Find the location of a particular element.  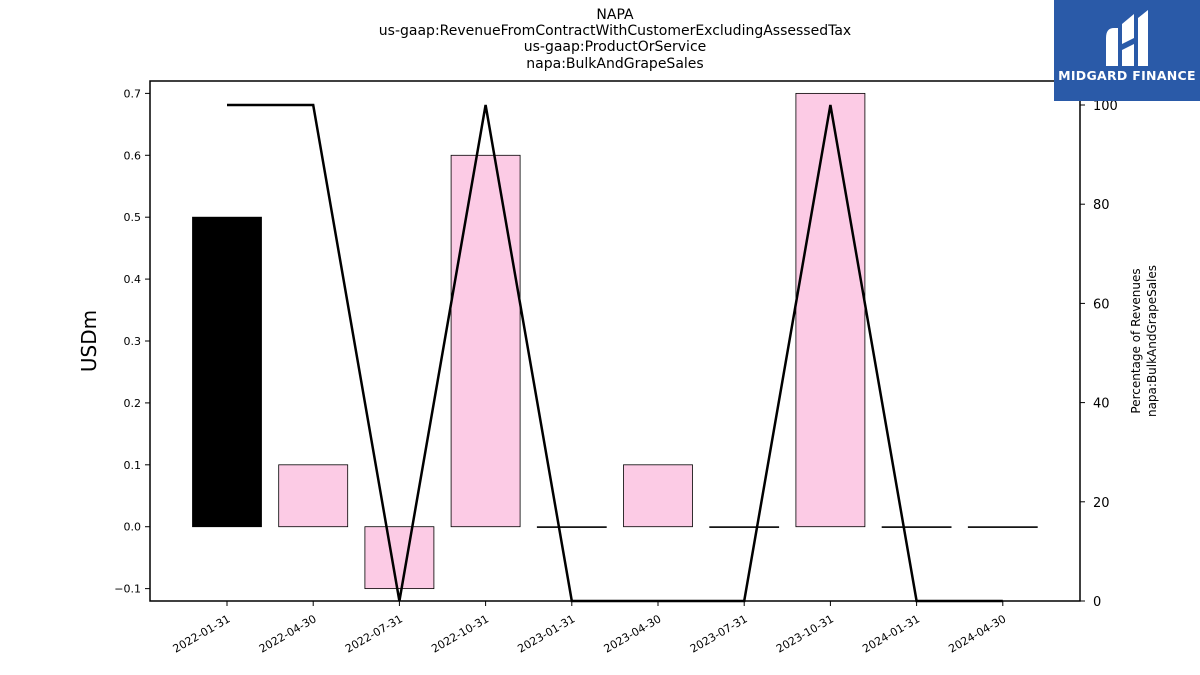

y-axis-label: USDm is located at coordinates (89, 341).